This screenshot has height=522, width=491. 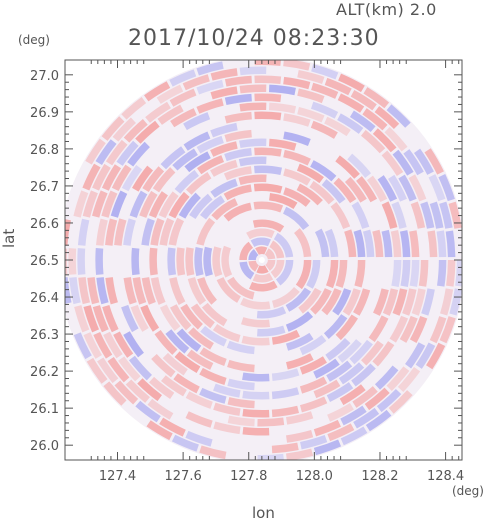 I want to click on y-tick-label: 26.5, so click(x=44, y=261).